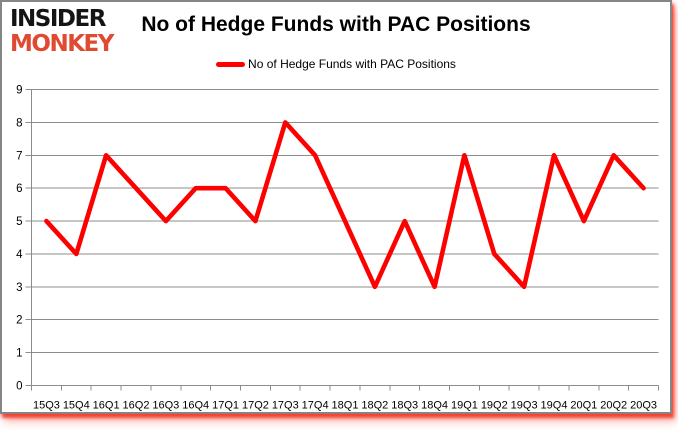 Image resolution: width=678 pixels, height=431 pixels. Describe the element at coordinates (19, 189) in the screenshot. I see `y-axis-tick-label: 6` at that location.